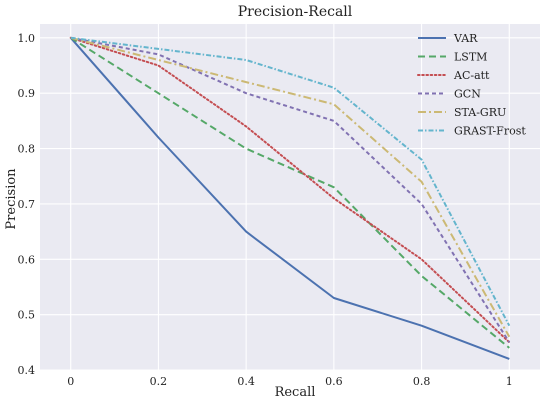  What do you see at coordinates (27, 38) in the screenshot?
I see `y-tick-label: 1.0` at bounding box center [27, 38].